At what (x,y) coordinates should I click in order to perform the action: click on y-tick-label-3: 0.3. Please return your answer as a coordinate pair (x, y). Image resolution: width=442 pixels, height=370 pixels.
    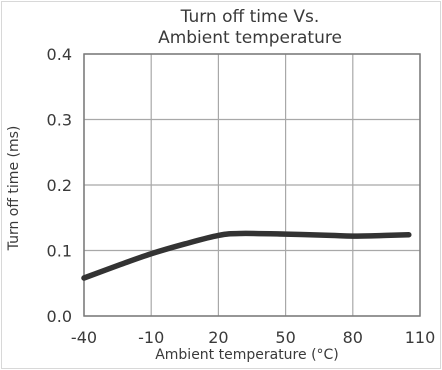
    Looking at the image, I should click on (59, 120).